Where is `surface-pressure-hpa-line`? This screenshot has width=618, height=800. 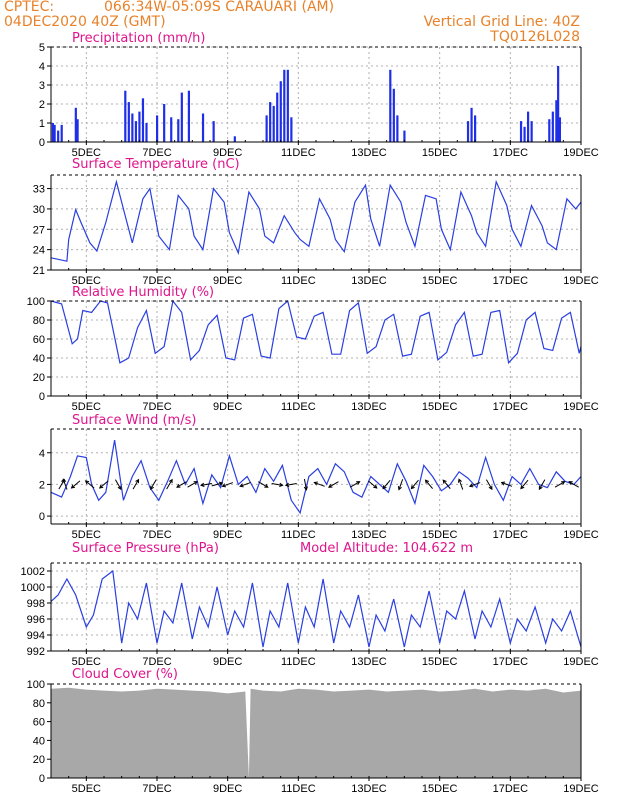 surface-pressure-hpa-line is located at coordinates (316, 608).